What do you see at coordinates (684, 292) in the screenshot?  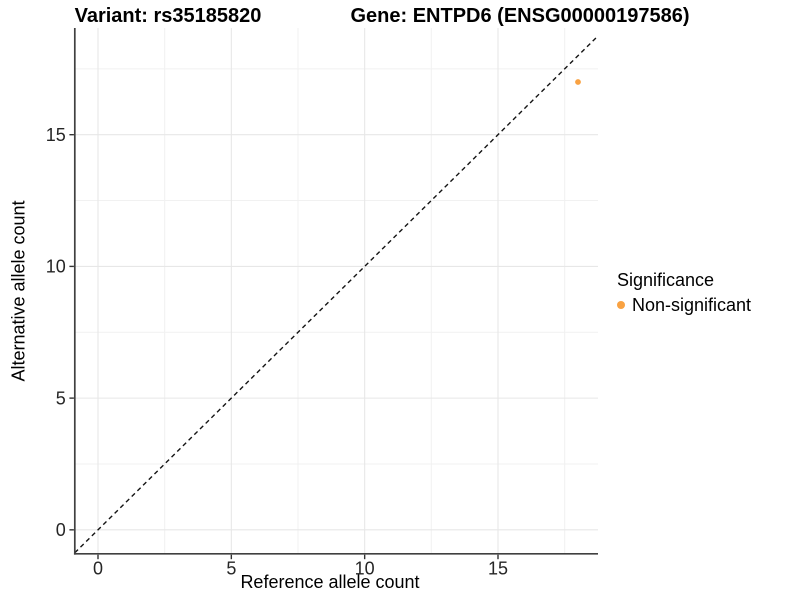 I see `legend: Significance Non-significant` at bounding box center [684, 292].